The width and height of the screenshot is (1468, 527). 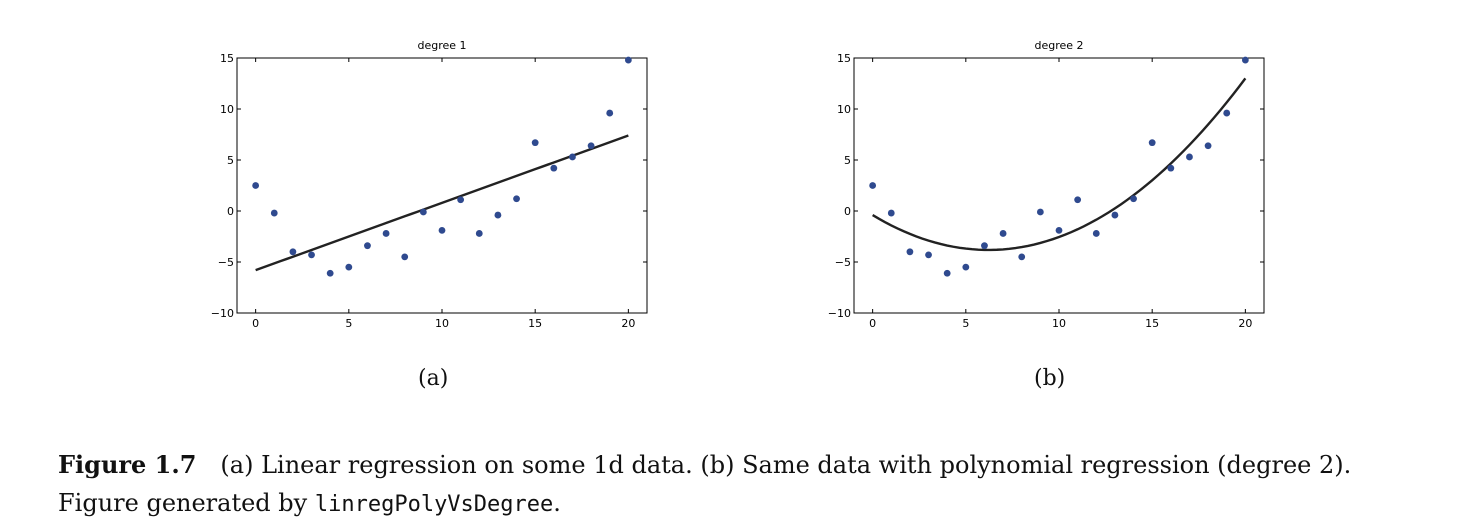 I want to click on caption-line-2: Figure generated by linregPolyVsDegree., so click(x=753, y=504).